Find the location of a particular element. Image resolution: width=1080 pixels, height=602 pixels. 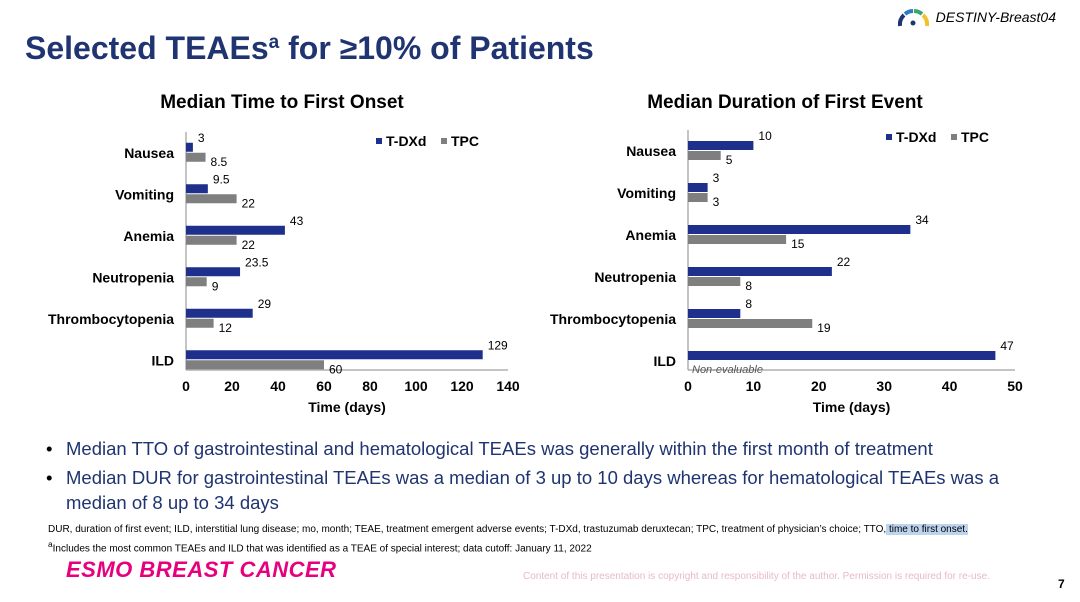

legend-swatch-tpc is located at coordinates (444, 141).